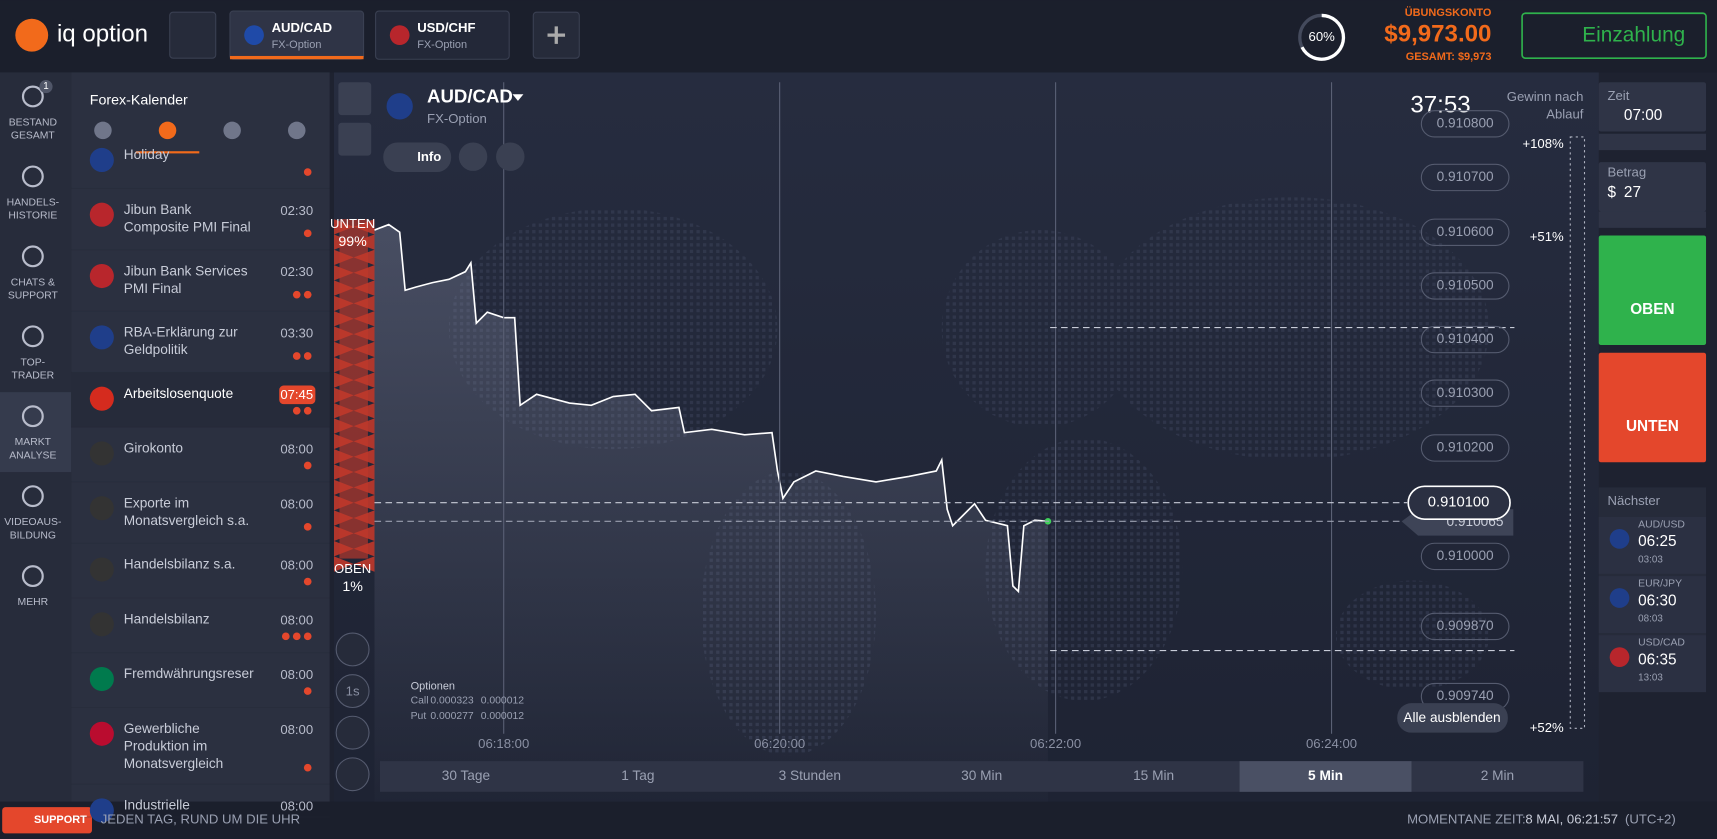  Describe the element at coordinates (473, 156) in the screenshot. I see `alert-button` at that location.